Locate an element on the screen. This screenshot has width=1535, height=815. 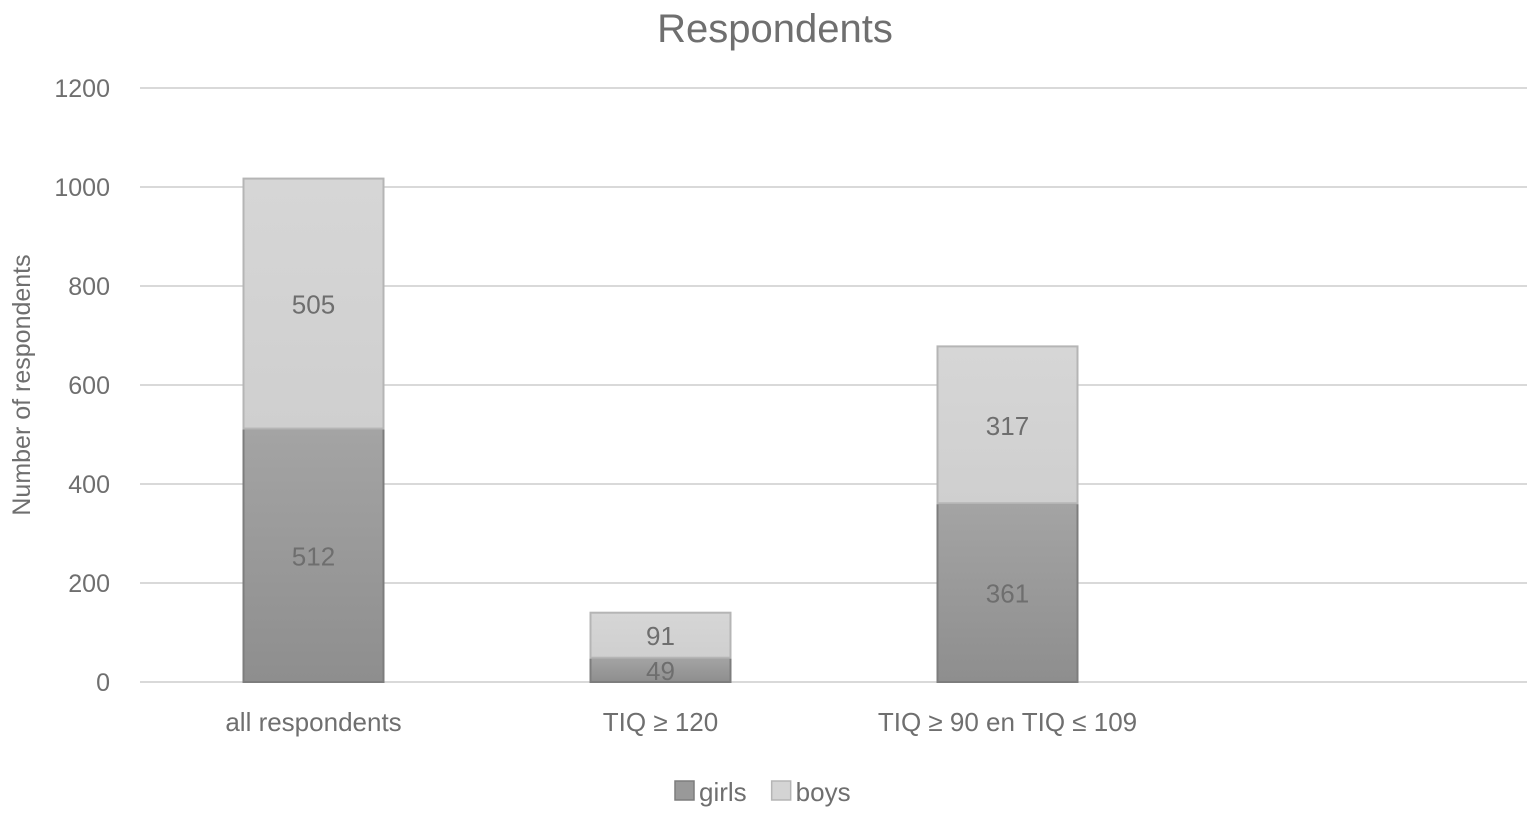
y-tick-label: 400 is located at coordinates (89, 485).